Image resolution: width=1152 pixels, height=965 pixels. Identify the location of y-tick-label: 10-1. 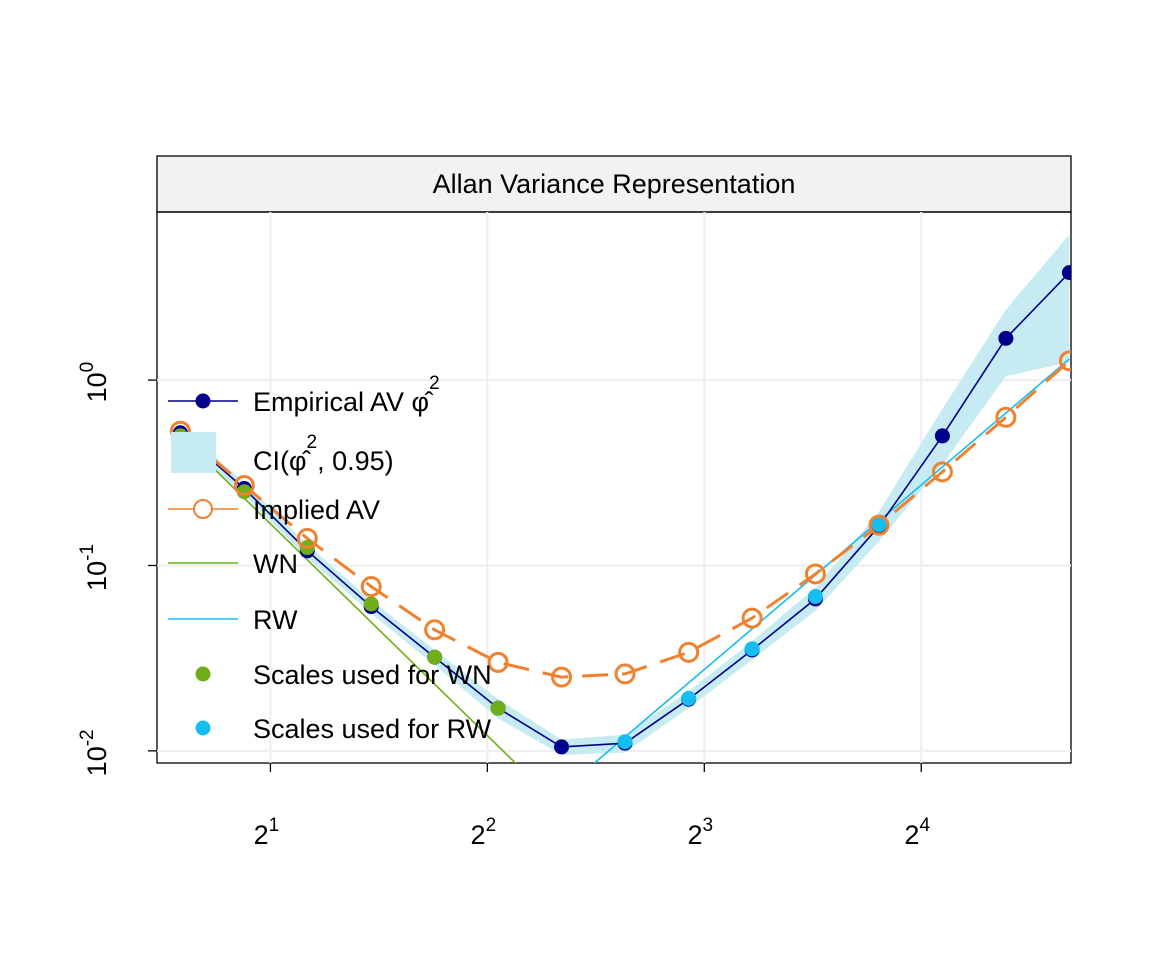
(94, 567).